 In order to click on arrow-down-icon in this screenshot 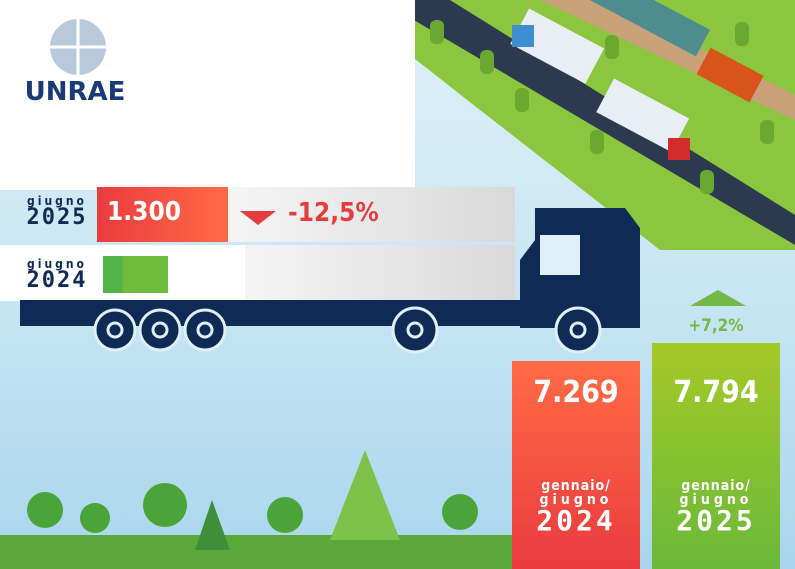, I will do `click(258, 218)`.